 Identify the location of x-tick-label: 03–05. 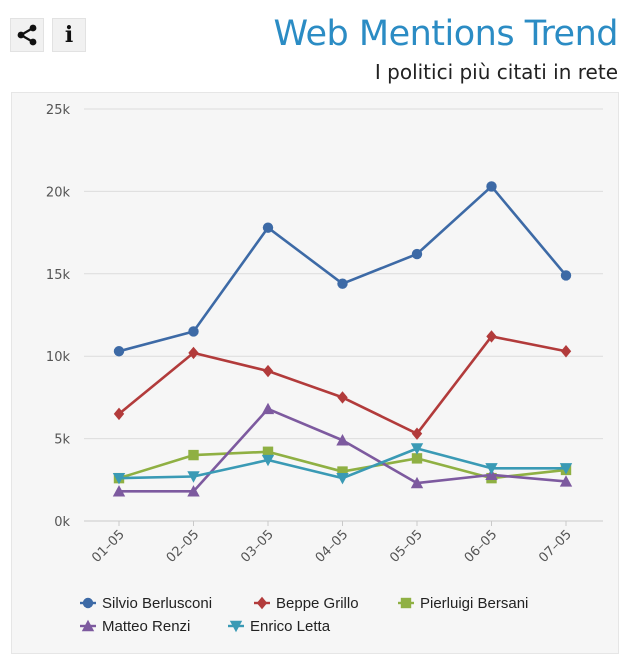
(257, 546).